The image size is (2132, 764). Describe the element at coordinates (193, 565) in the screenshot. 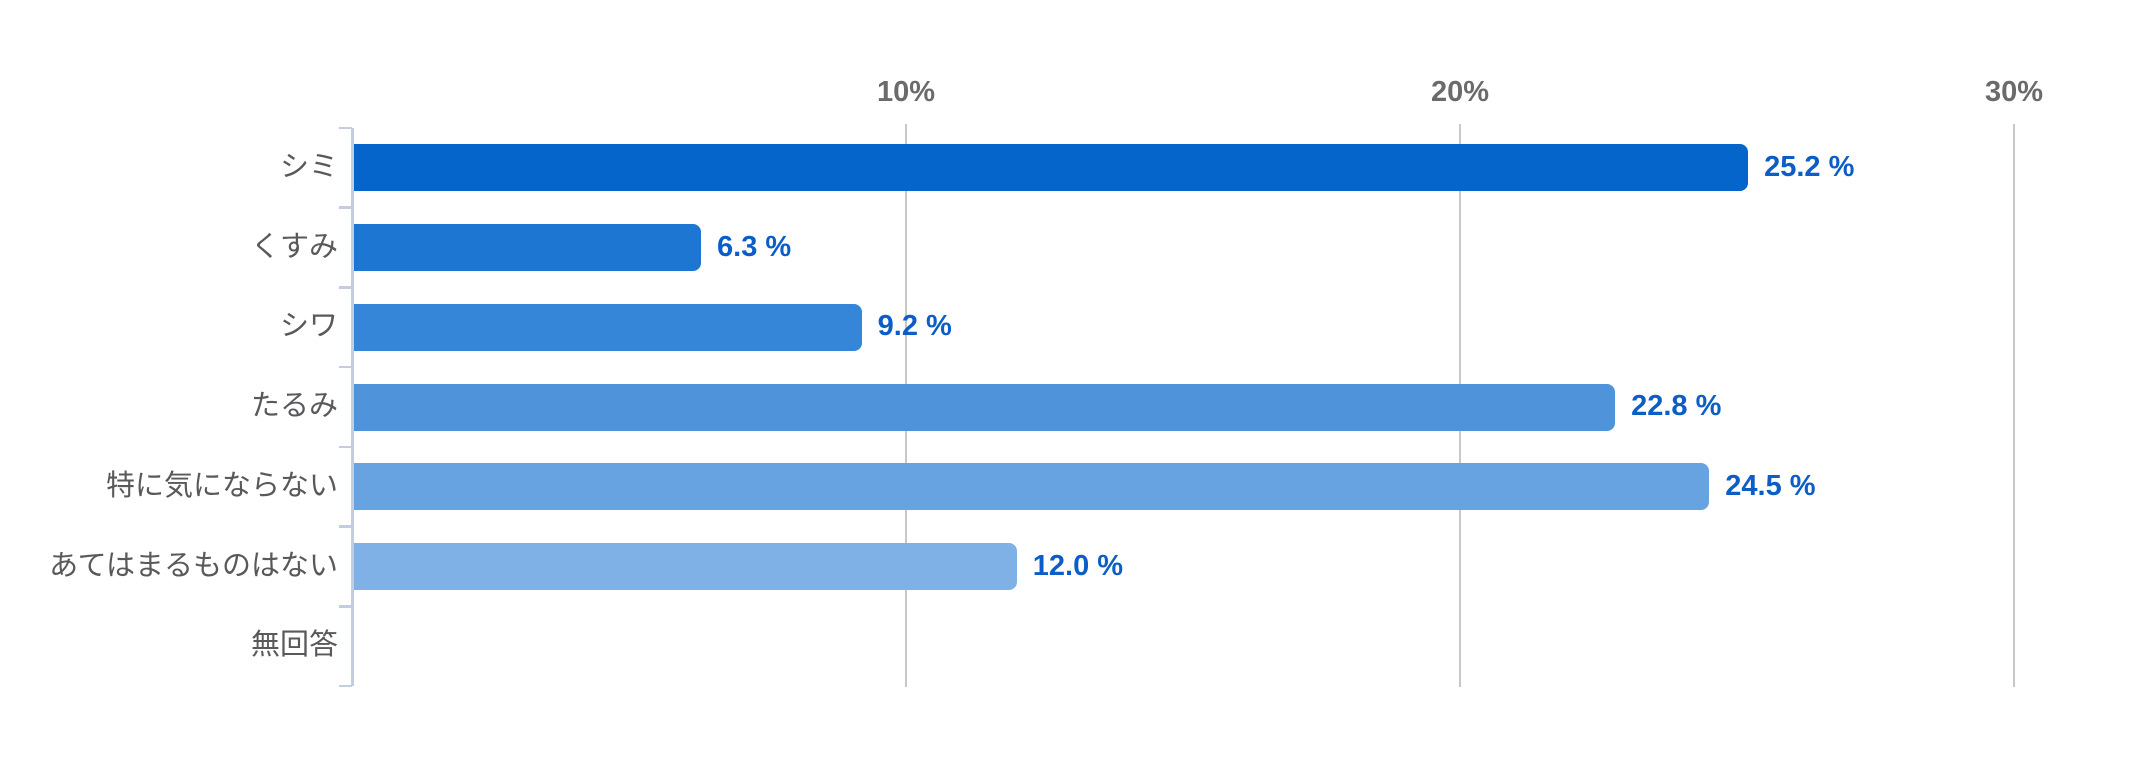

I see `category-label: あてはまるものはない` at that location.